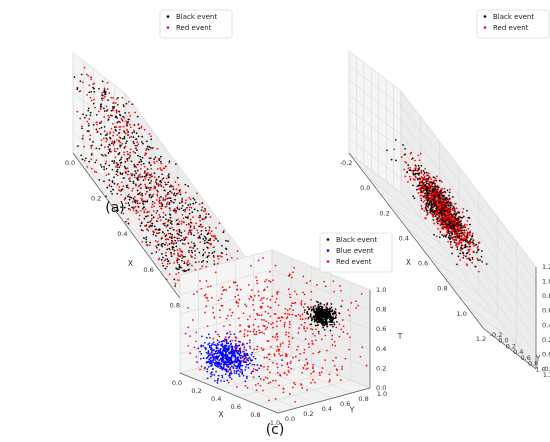  What do you see at coordinates (400, 336) in the screenshot?
I see `z-axis-label: T` at bounding box center [400, 336].